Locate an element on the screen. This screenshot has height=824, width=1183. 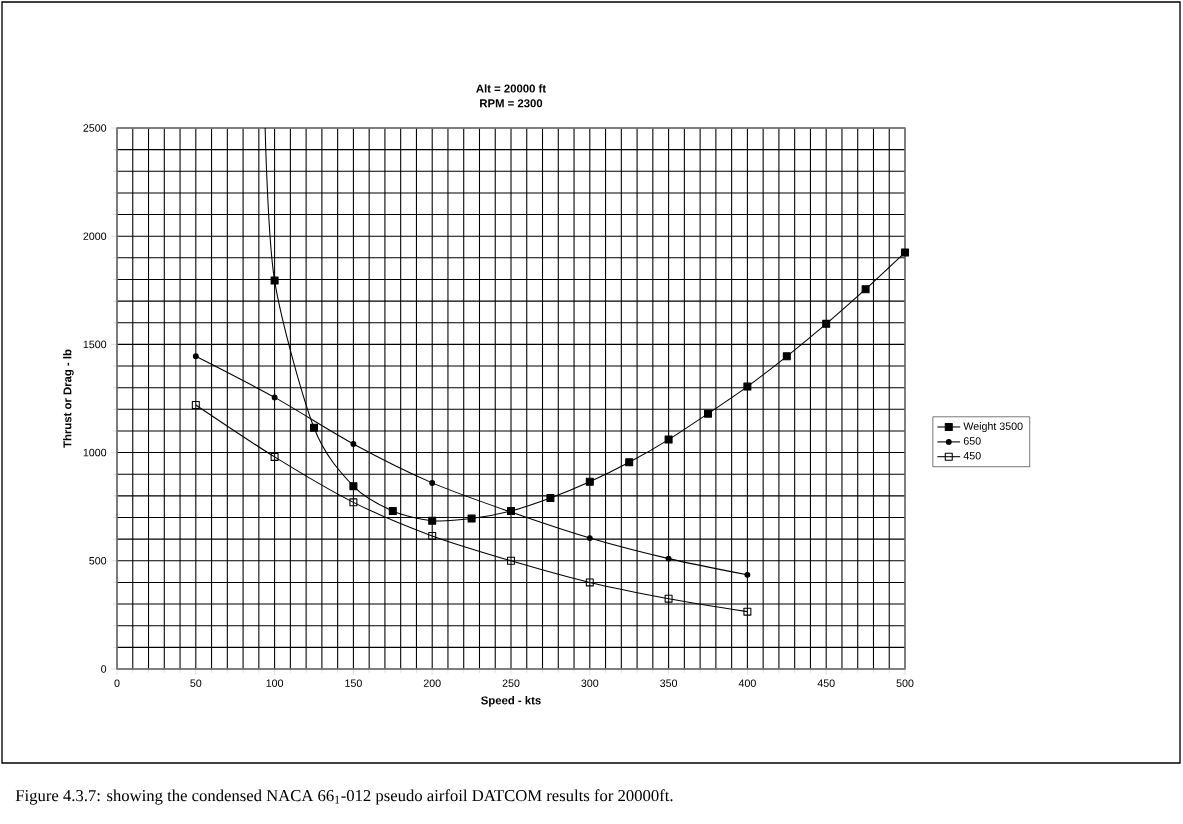
y-axis-title: Thrust or Drag - lb is located at coordinates (68, 398).